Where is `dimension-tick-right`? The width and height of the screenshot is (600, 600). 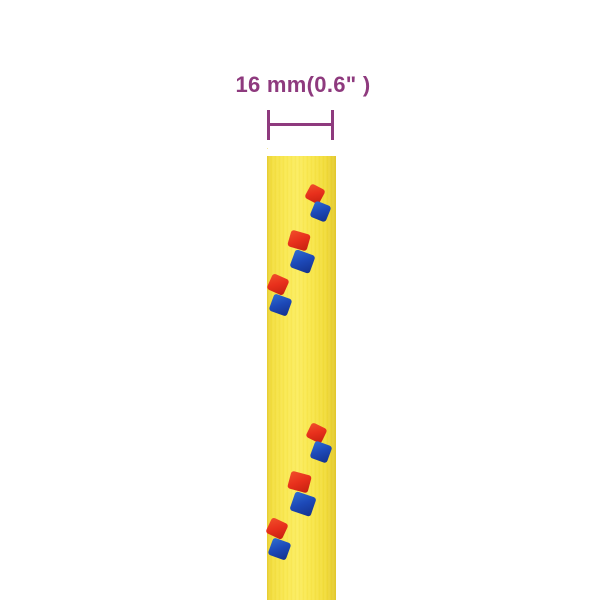
dimension-tick-right is located at coordinates (332, 125).